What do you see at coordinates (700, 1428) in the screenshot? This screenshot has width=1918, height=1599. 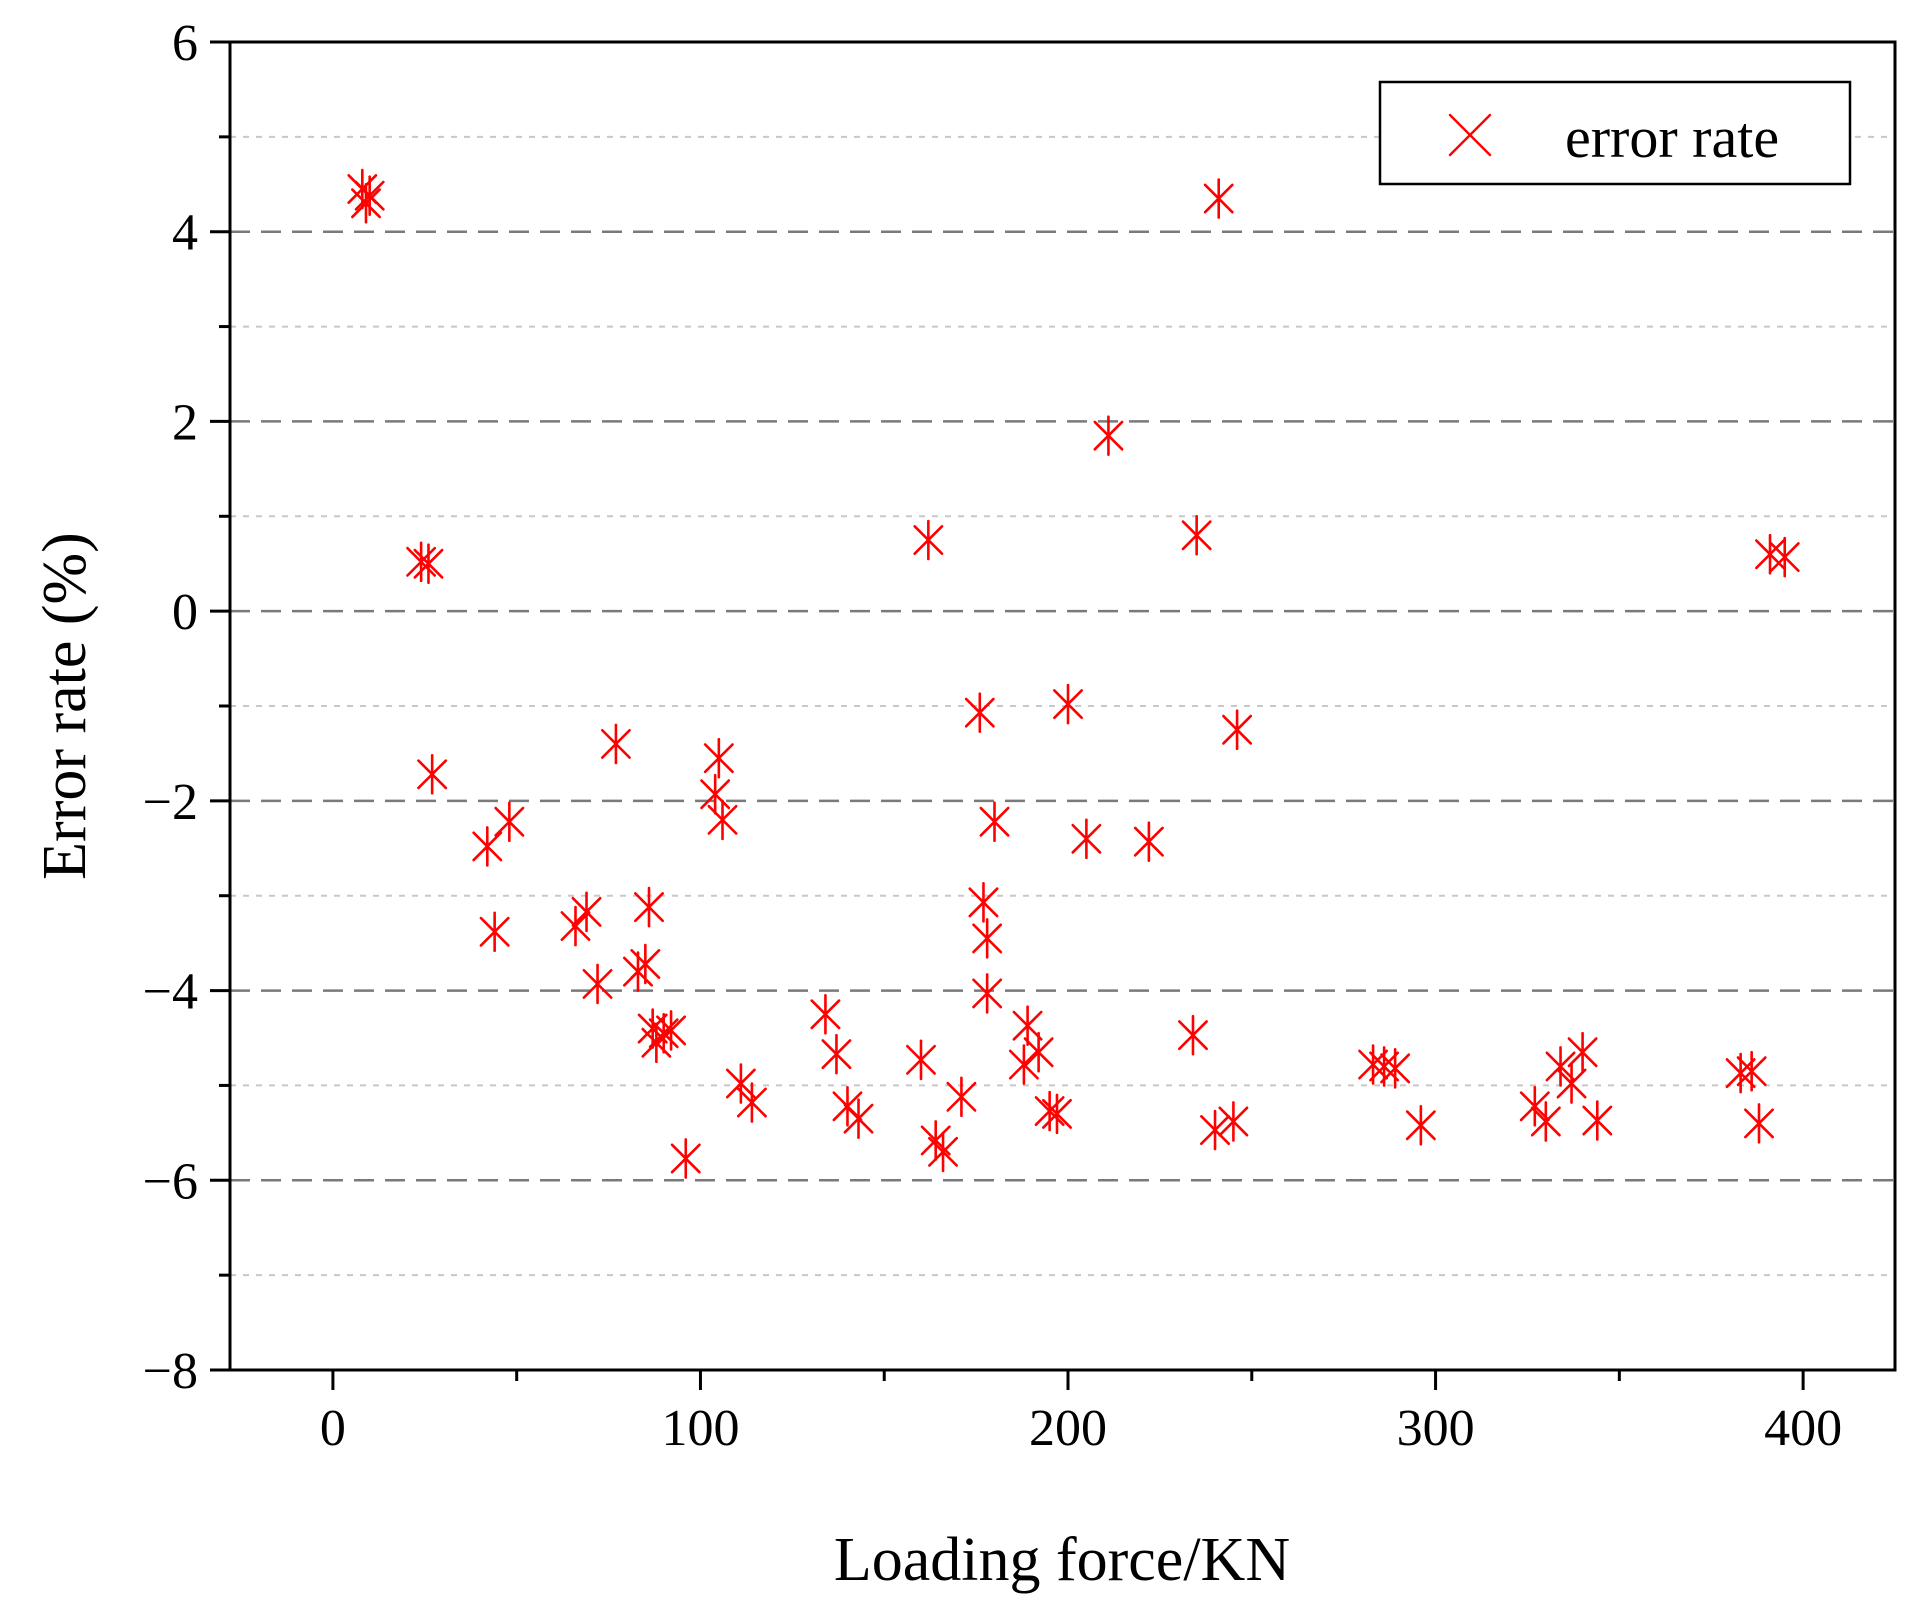 I see `x-tick-label: 100` at bounding box center [700, 1428].